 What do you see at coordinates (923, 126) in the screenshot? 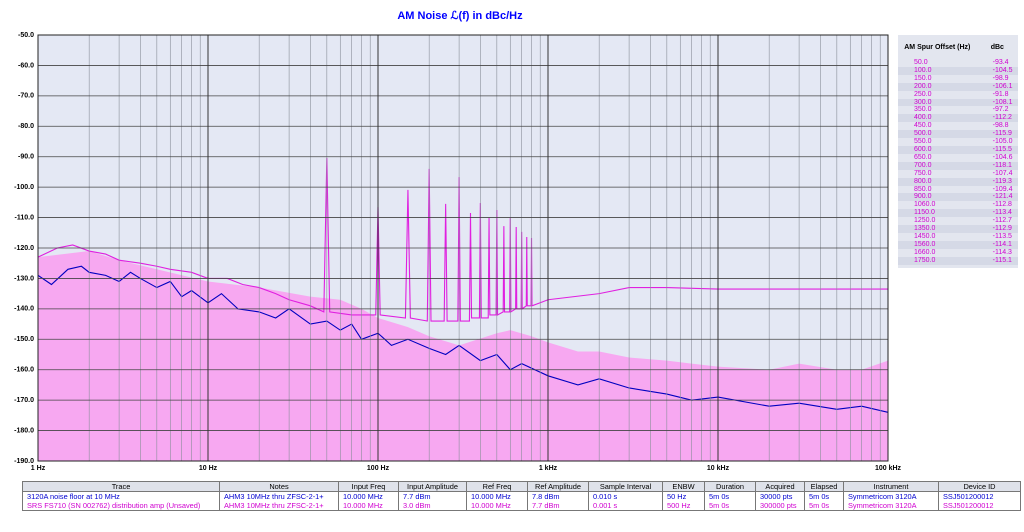
I see `spur-cell: 450.0` at bounding box center [923, 126].